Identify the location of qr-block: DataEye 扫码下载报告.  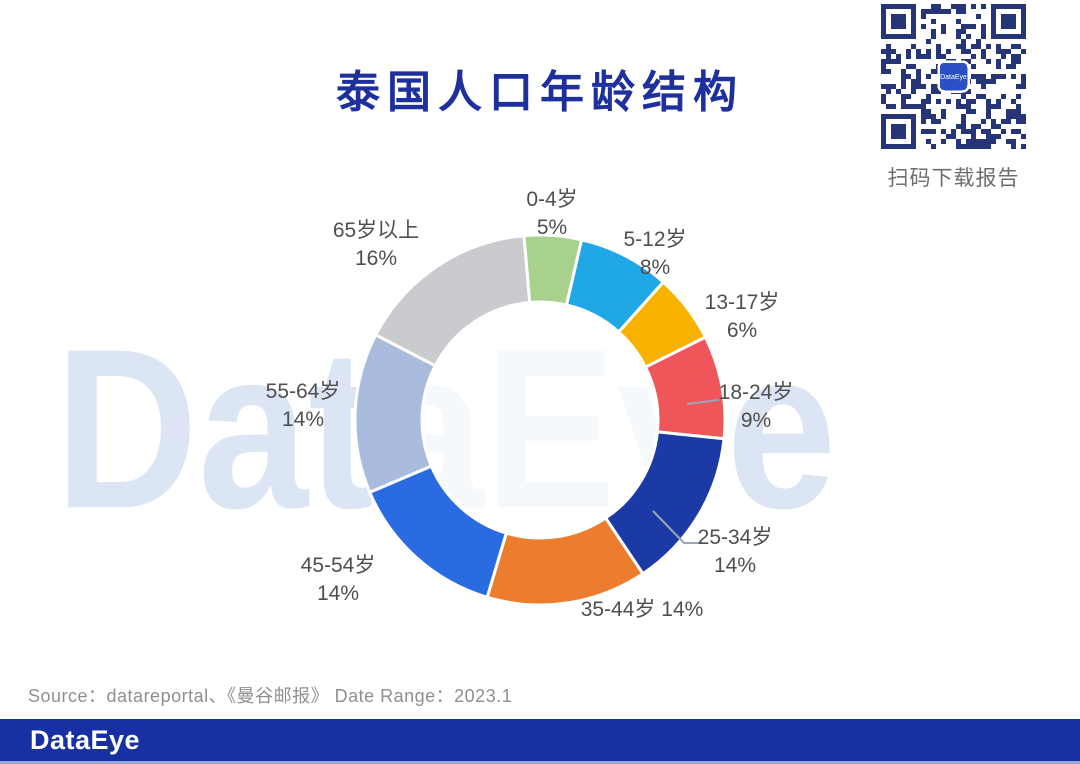
(953, 98).